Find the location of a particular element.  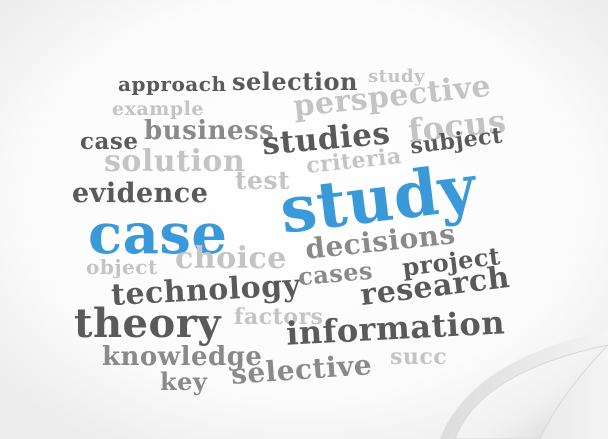

word-case-big: case is located at coordinates (158, 234).